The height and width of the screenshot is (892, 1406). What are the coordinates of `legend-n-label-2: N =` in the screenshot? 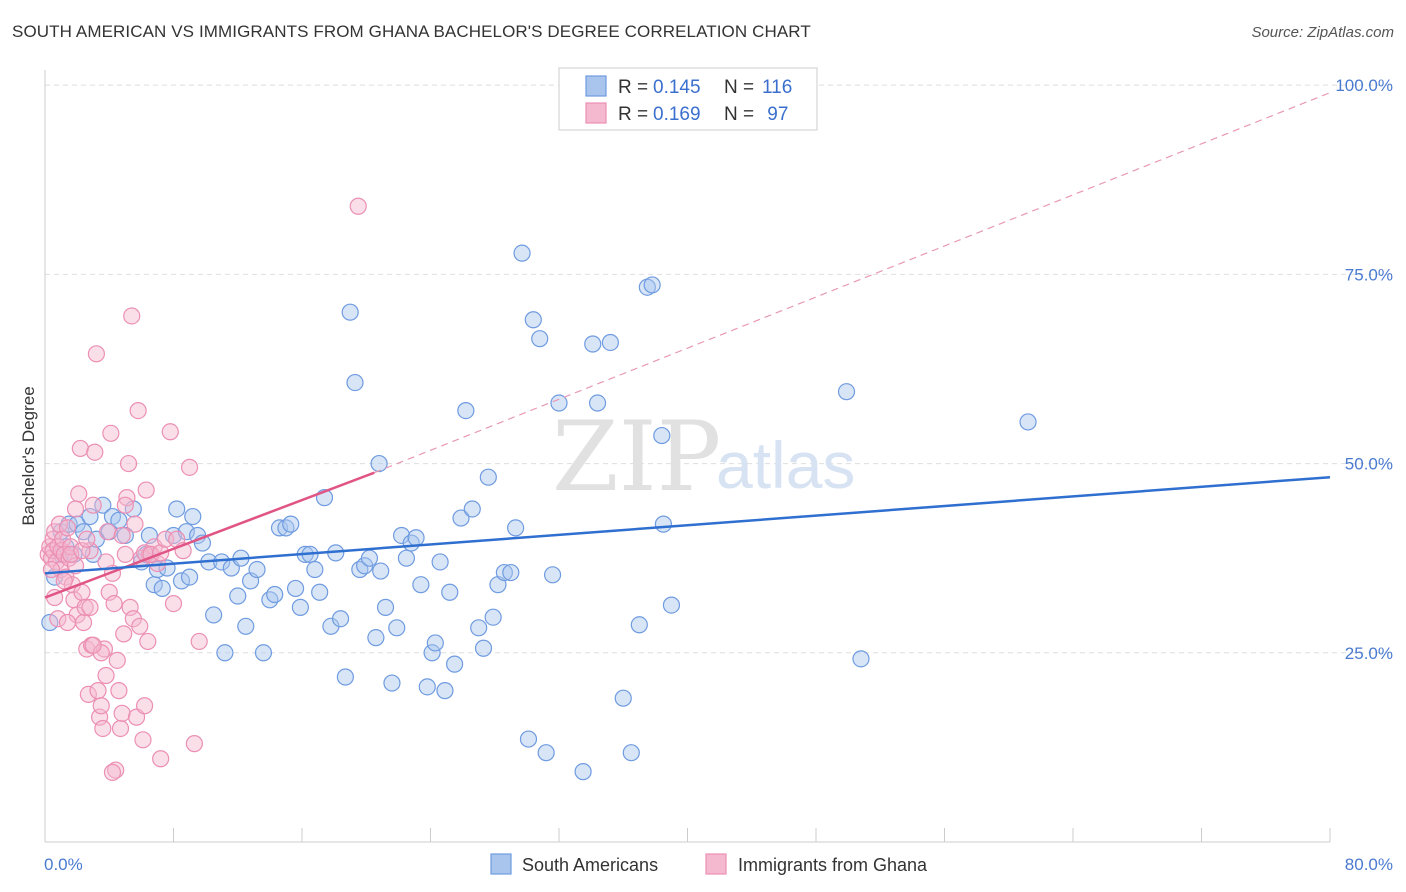 It's located at (739, 114).